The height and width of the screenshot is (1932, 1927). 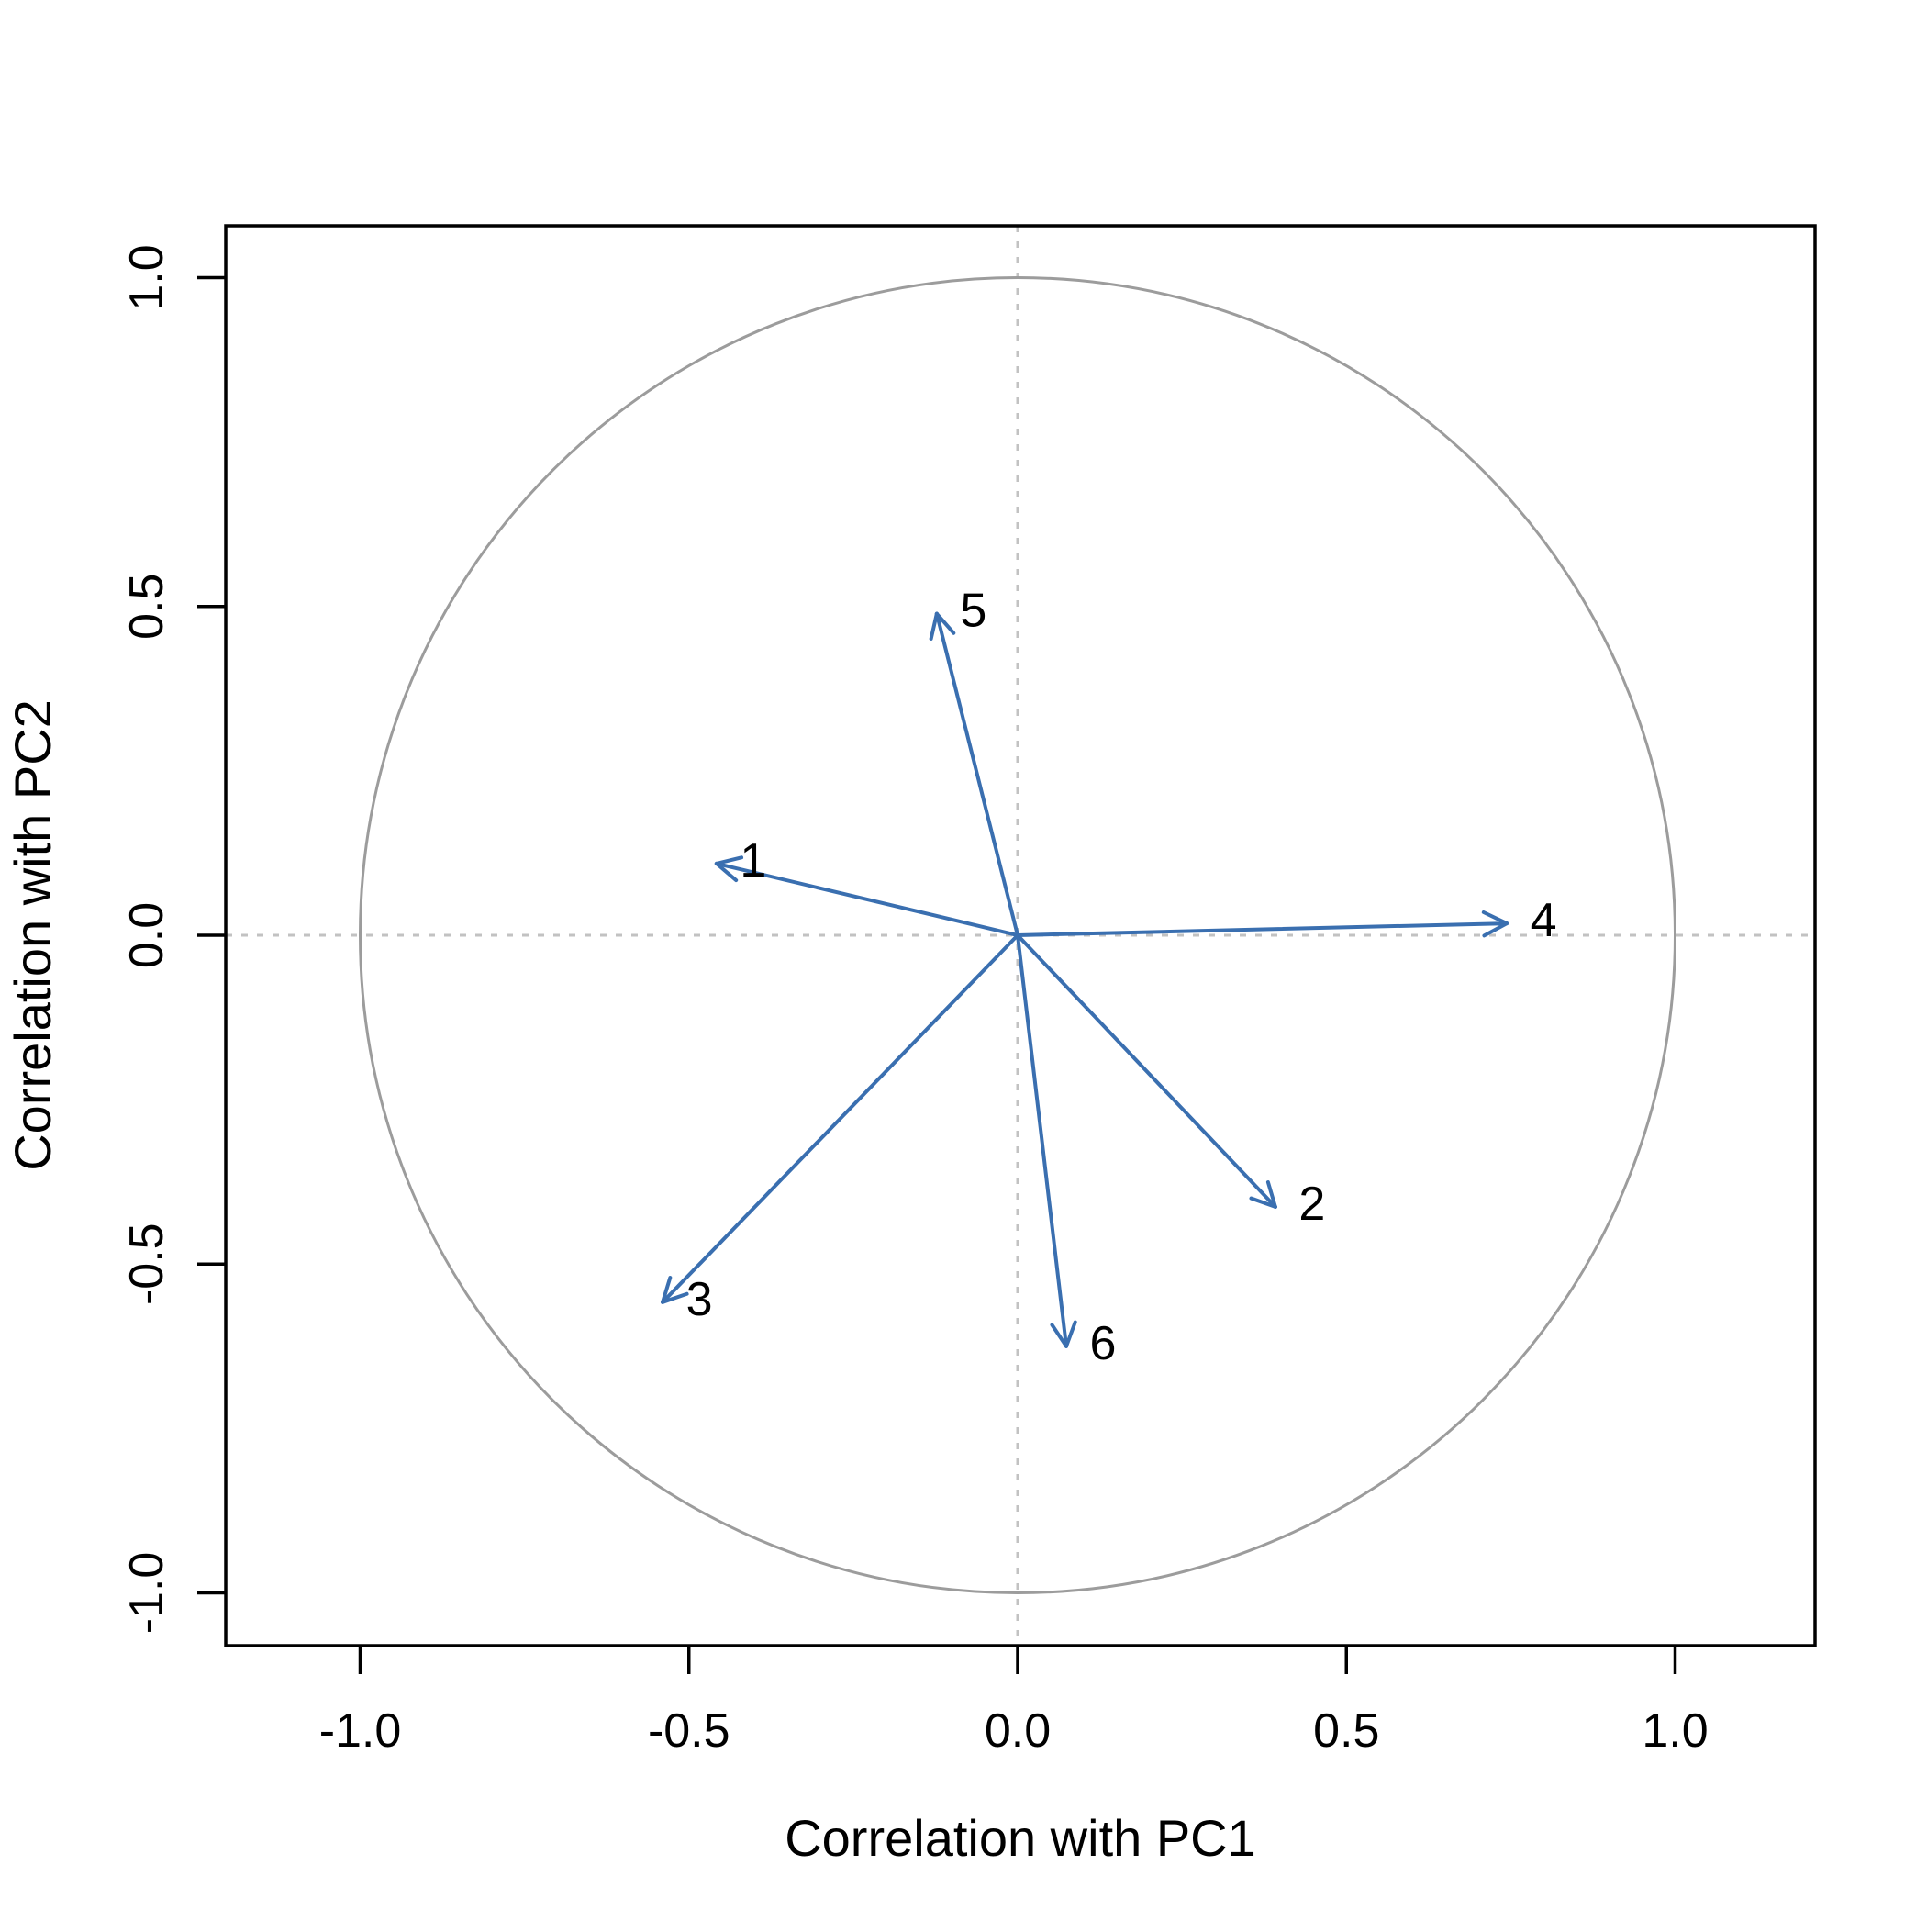 I want to click on x-axis-tick-label: 1.0, so click(x=1675, y=1731).